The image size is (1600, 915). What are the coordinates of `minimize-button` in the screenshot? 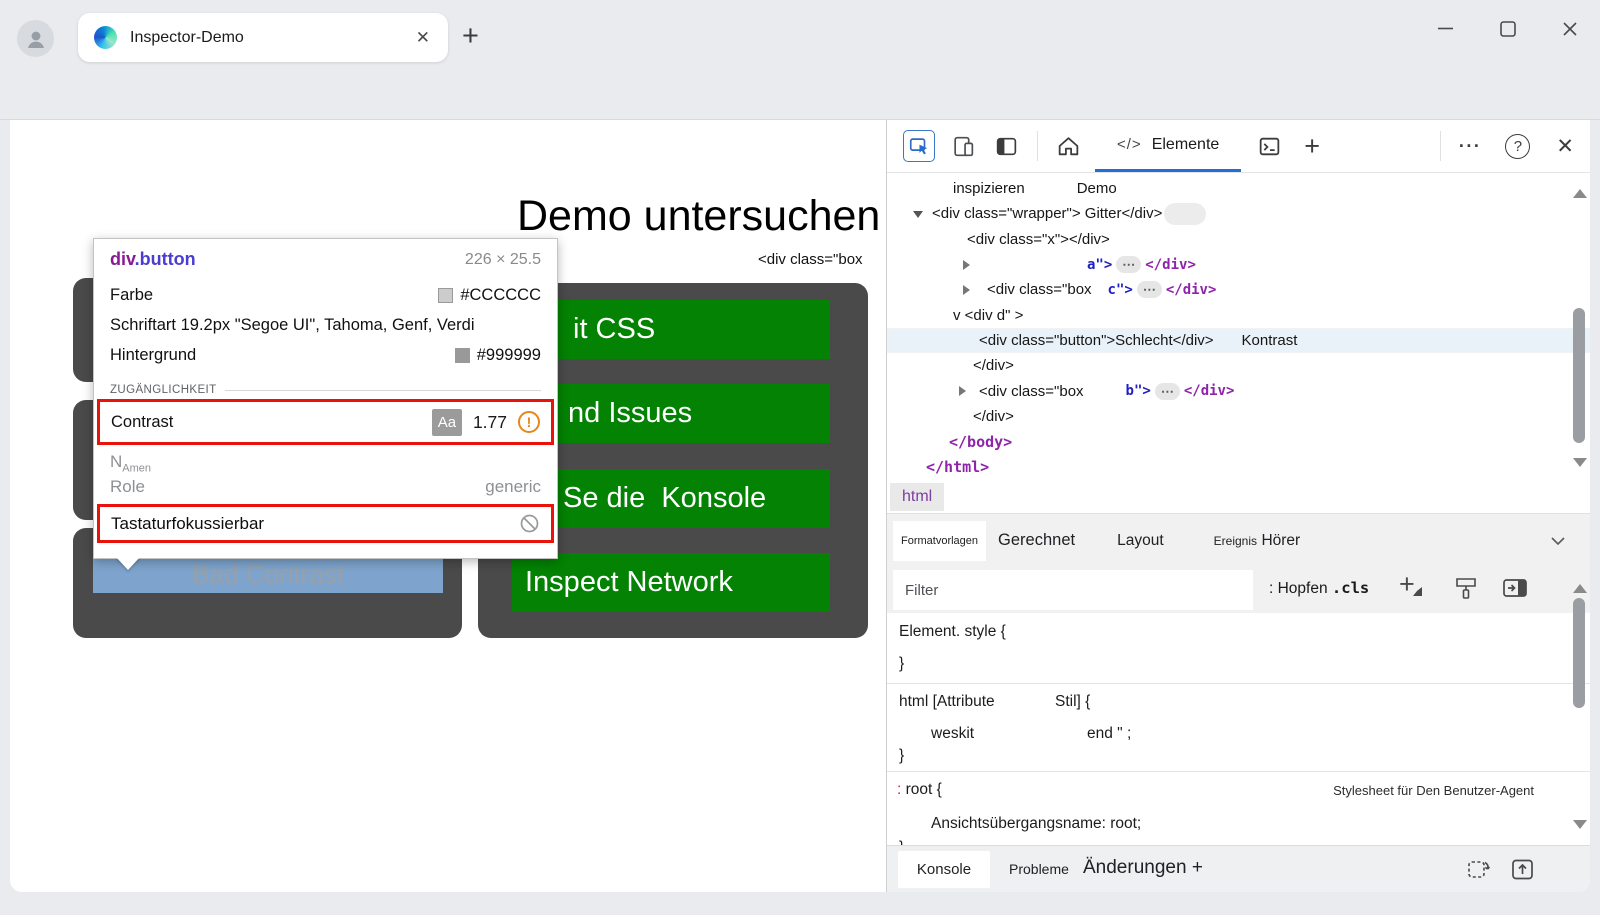 It's located at (1445, 28).